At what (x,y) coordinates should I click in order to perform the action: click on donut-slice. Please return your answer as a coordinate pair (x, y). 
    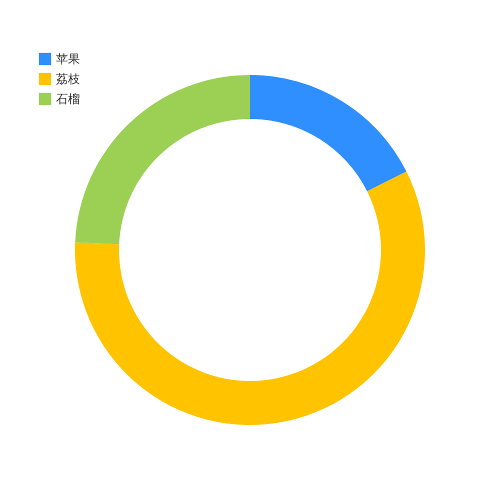
    Looking at the image, I should click on (328, 133).